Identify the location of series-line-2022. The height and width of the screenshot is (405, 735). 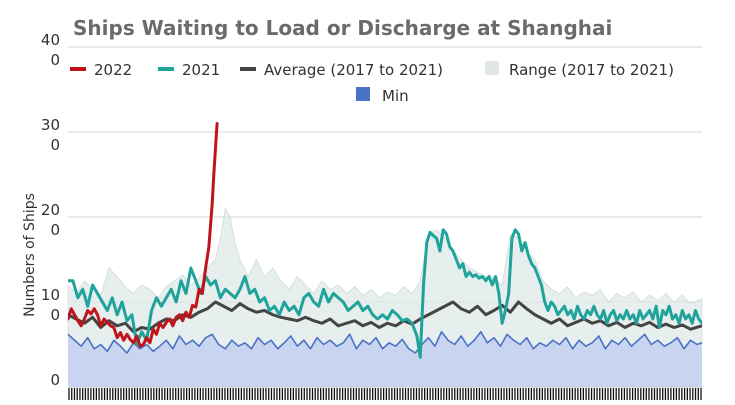
(143, 235).